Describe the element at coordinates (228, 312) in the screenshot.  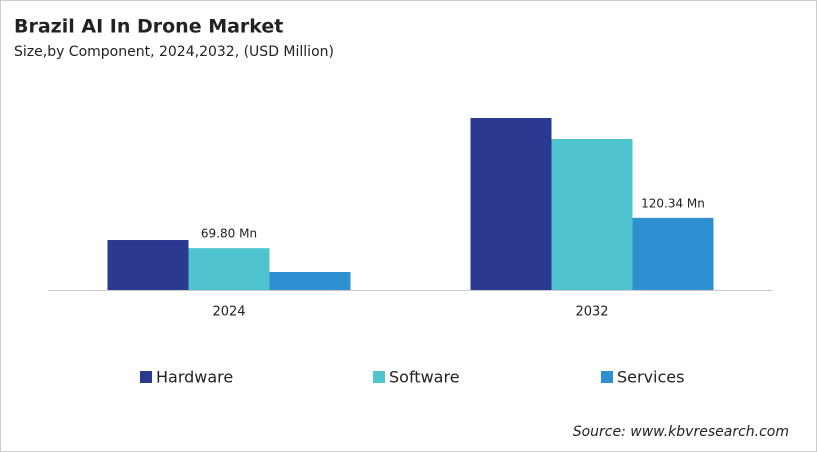
I see `x-tick-label: 2024` at that location.